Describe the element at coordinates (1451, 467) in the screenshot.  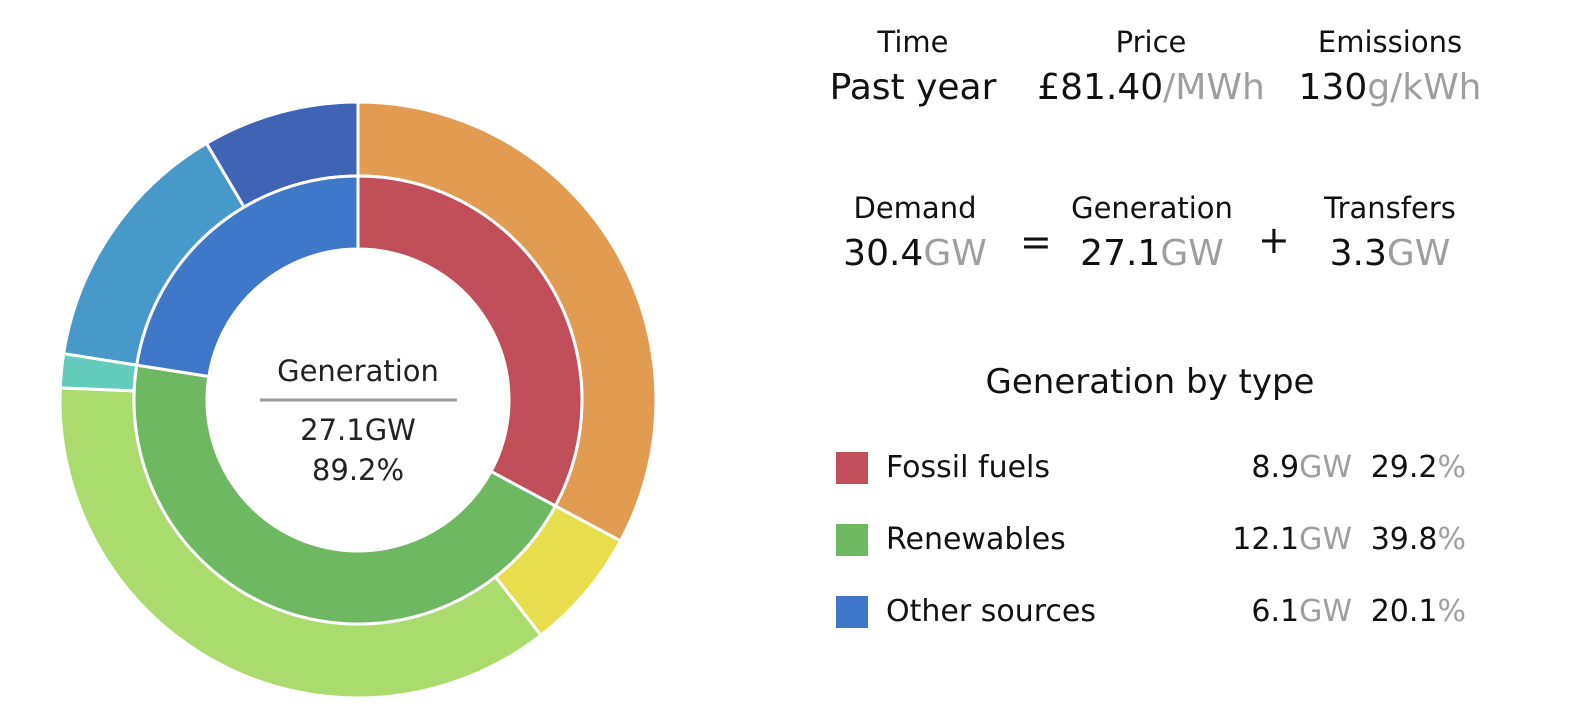
I see `fossil-fuels-pct-unit: %` at that location.